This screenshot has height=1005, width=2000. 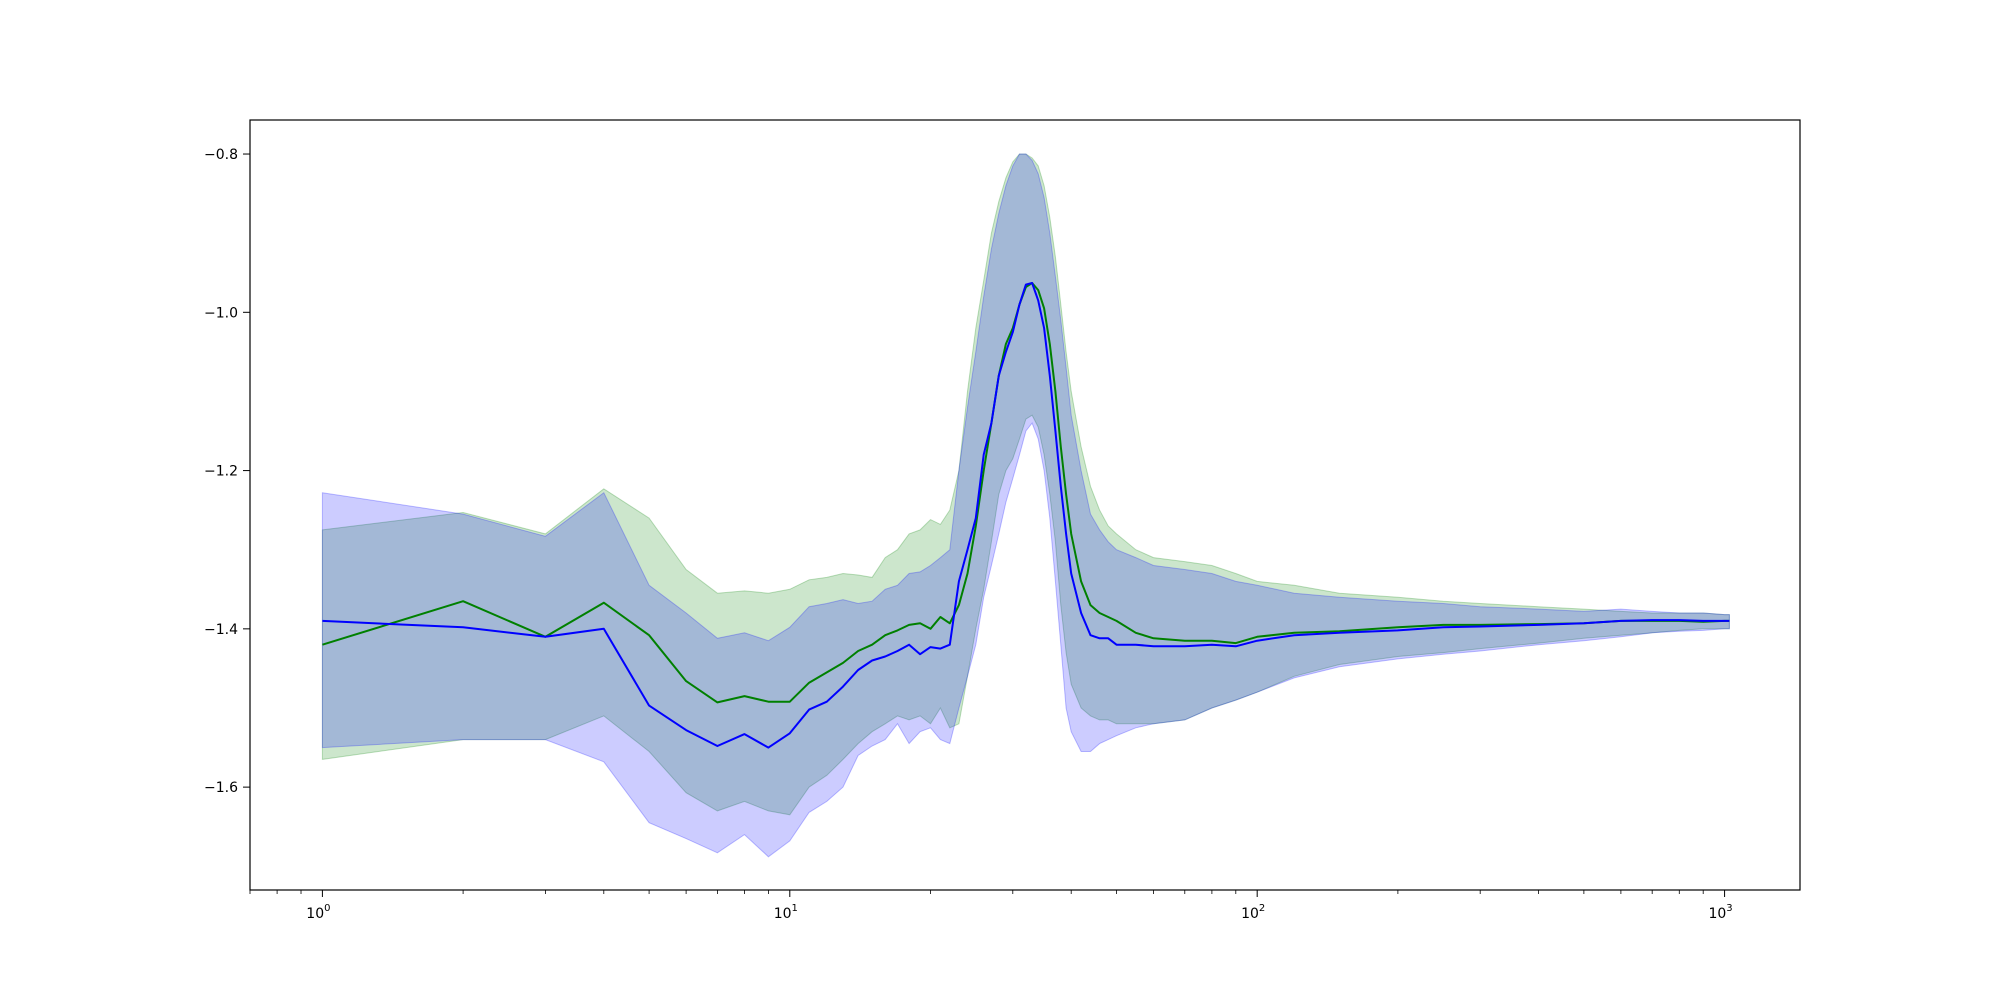 I want to click on y-tick-label: −1.6, so click(x=221, y=788).